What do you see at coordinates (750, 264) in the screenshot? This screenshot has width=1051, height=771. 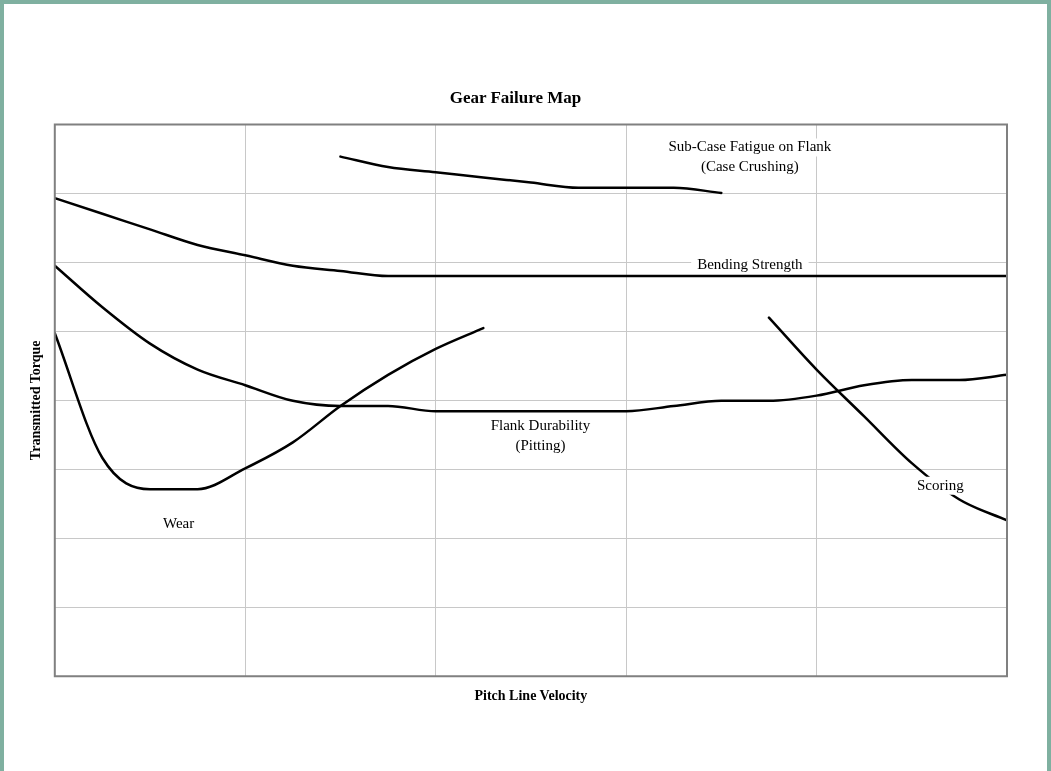 I see `series-label: Bending Strength` at bounding box center [750, 264].